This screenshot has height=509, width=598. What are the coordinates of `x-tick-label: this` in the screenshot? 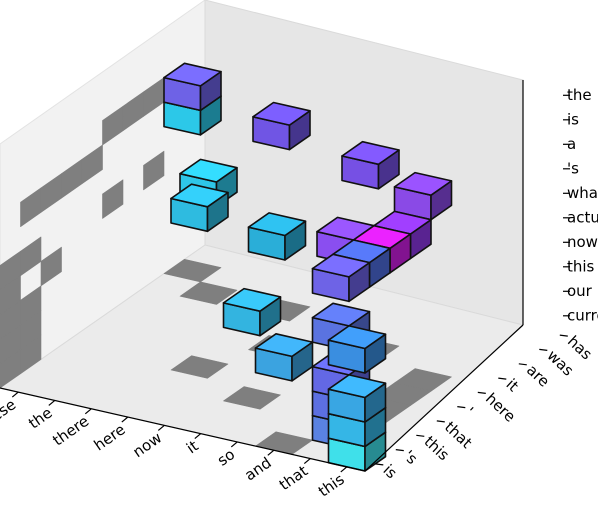 It's located at (331, 485).